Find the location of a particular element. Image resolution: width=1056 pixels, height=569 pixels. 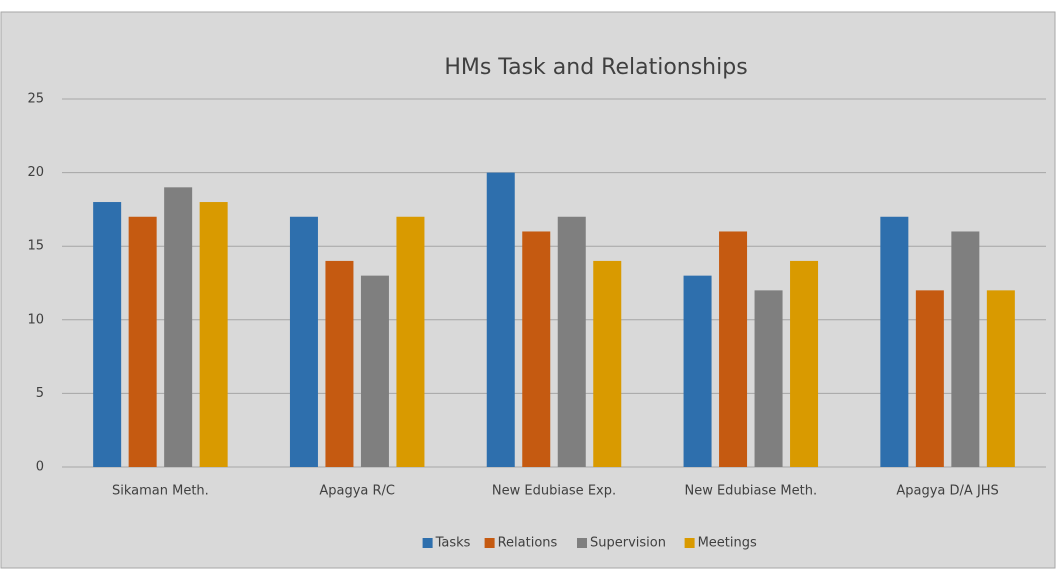

y-tick-label: 20 is located at coordinates (35, 172).